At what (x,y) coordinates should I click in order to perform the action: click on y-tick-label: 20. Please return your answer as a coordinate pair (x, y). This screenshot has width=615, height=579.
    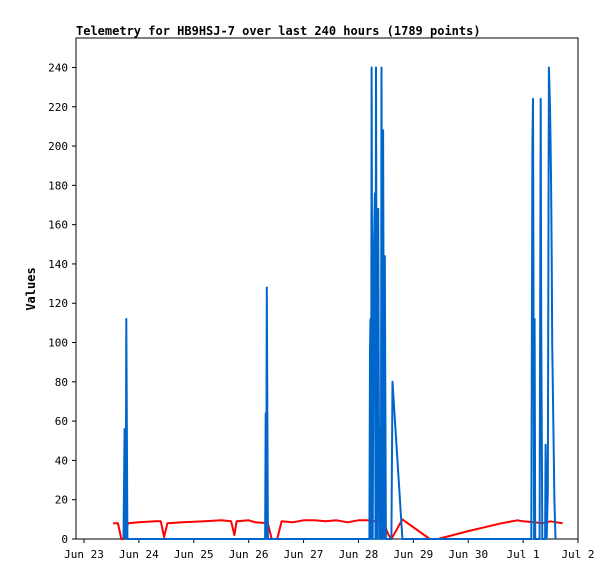
    Looking at the image, I should click on (61, 500).